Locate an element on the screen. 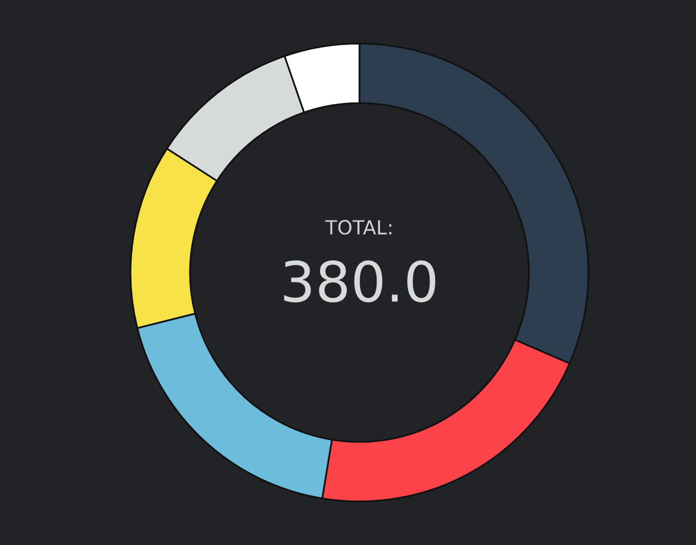 This screenshot has width=696, height=545. text: TOTAL: is located at coordinates (358, 227).